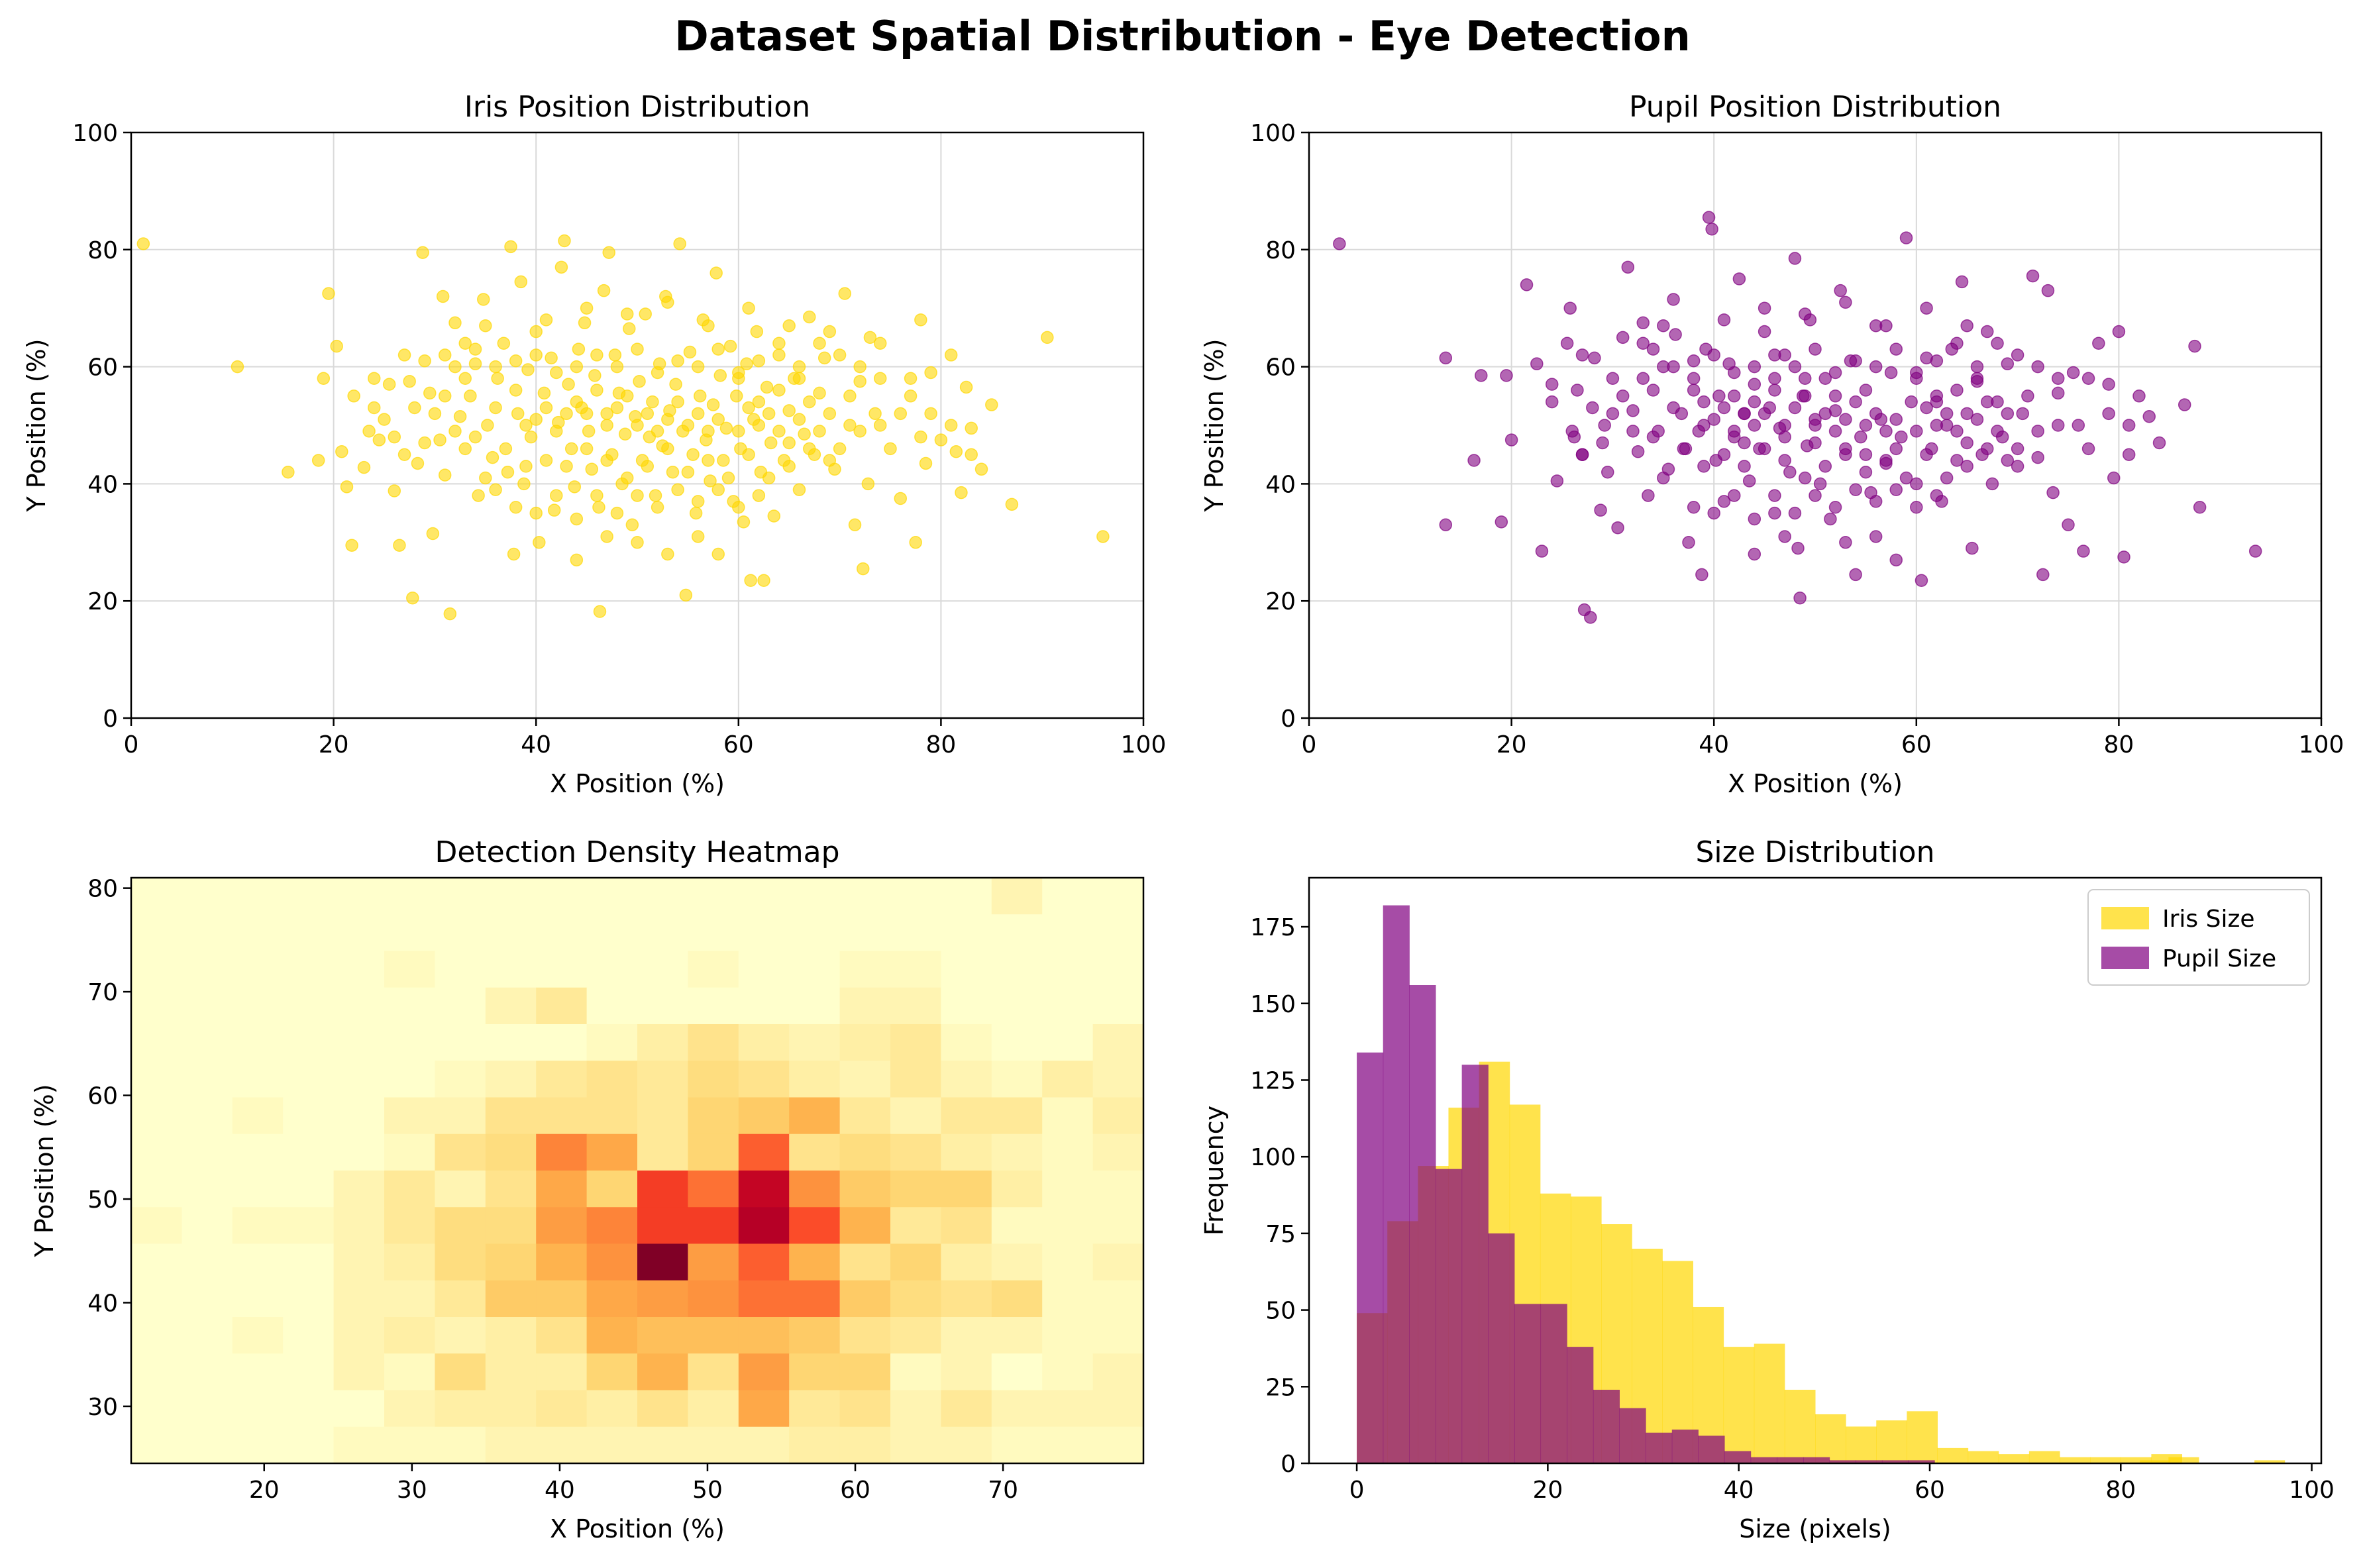 This screenshot has height=1568, width=2365. Describe the element at coordinates (110, 720) in the screenshot. I see `y-tick-label: 0` at that location.